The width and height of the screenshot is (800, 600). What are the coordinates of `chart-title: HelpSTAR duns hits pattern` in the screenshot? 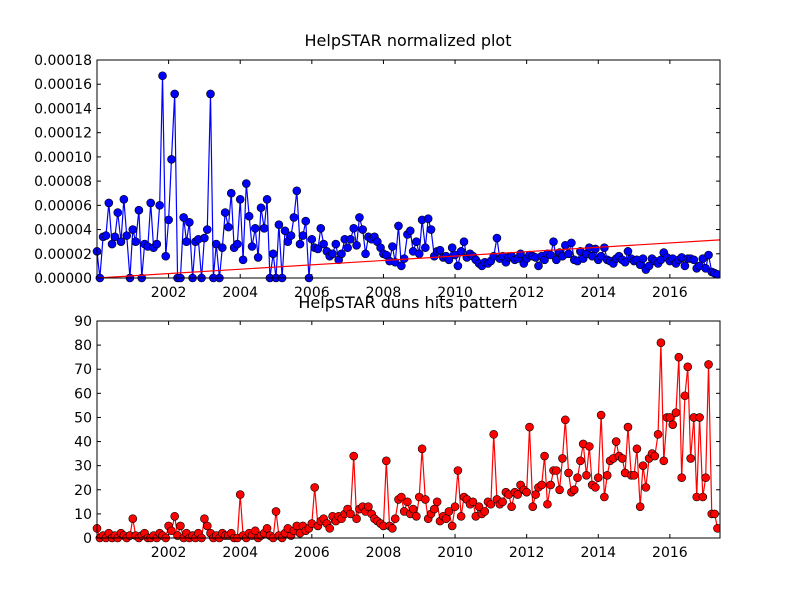 It's located at (407, 302).